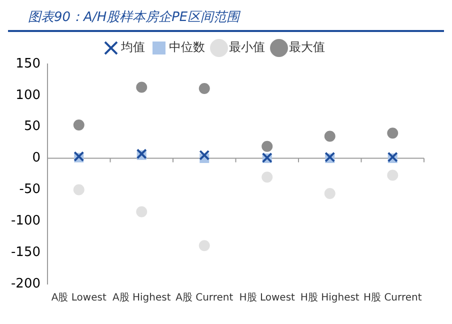  I want to click on y-tick-label: 50, so click(32, 126).